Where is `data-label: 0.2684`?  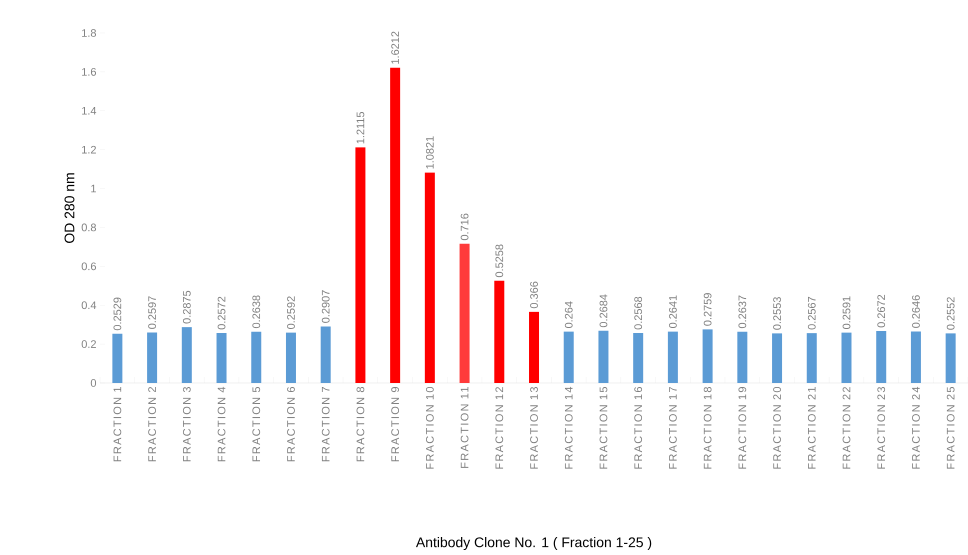 data-label: 0.2684 is located at coordinates (604, 311).